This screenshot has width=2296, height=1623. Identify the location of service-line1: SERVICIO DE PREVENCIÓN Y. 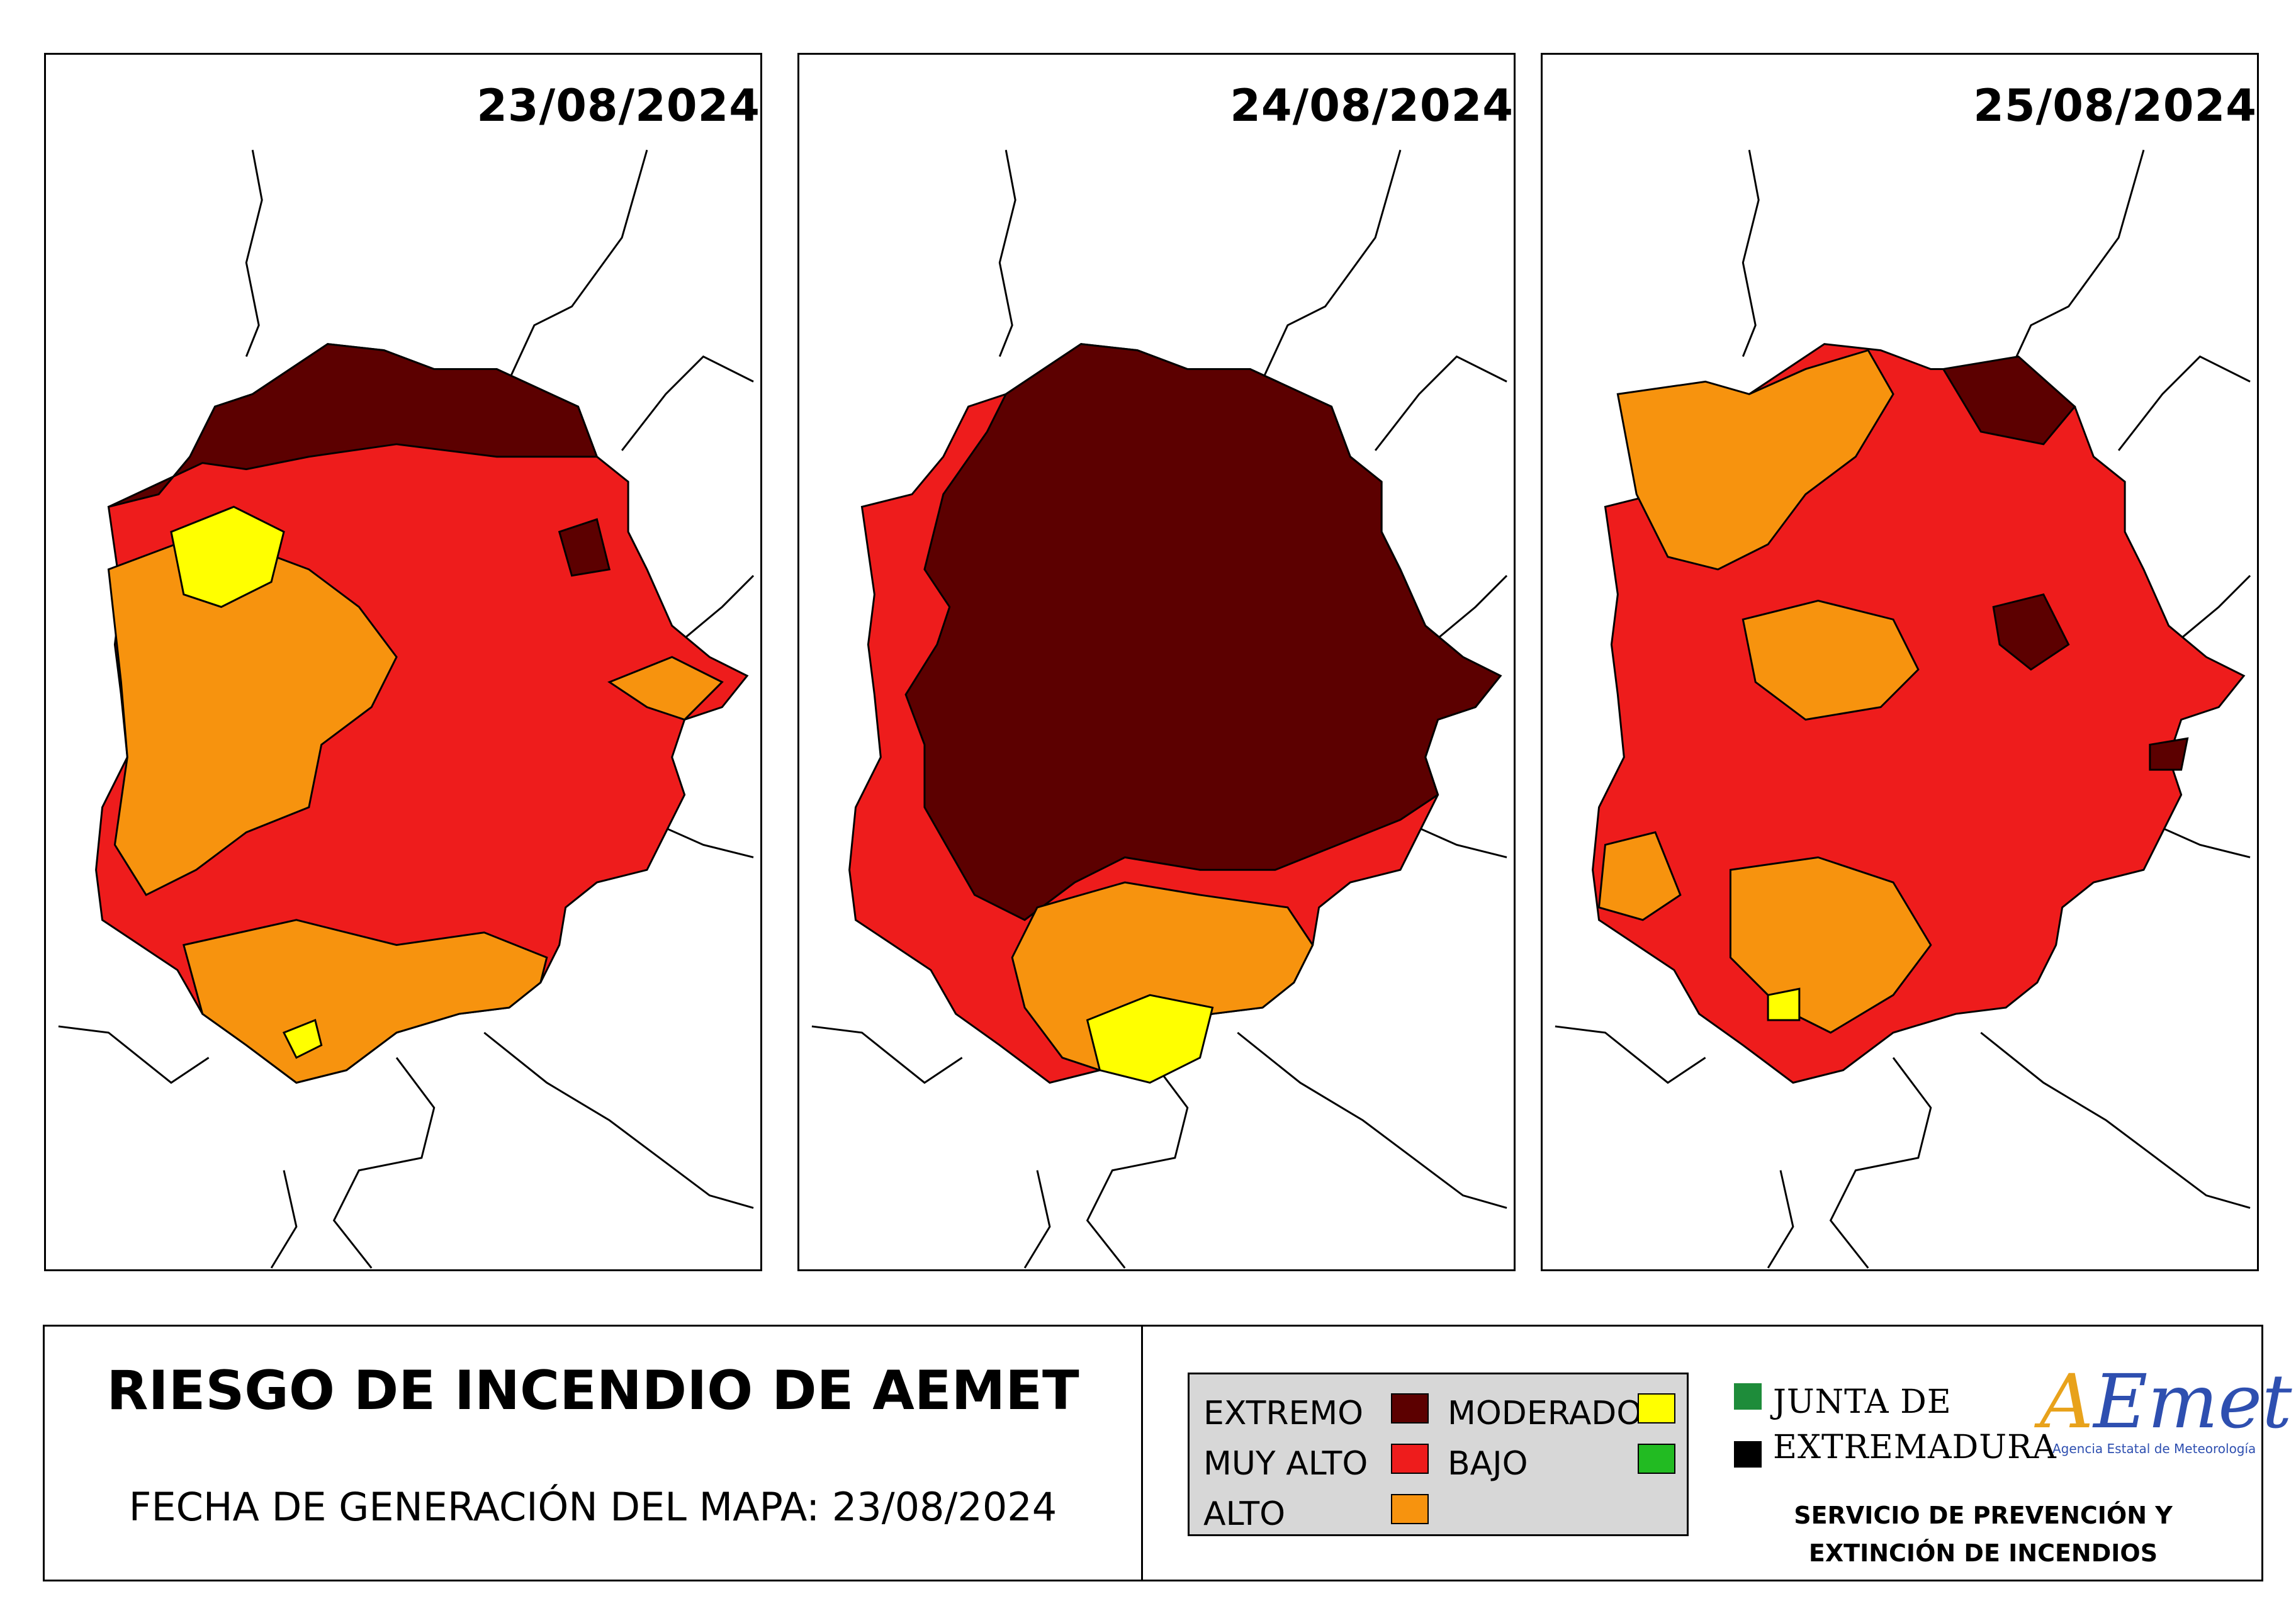
(1983, 1515).